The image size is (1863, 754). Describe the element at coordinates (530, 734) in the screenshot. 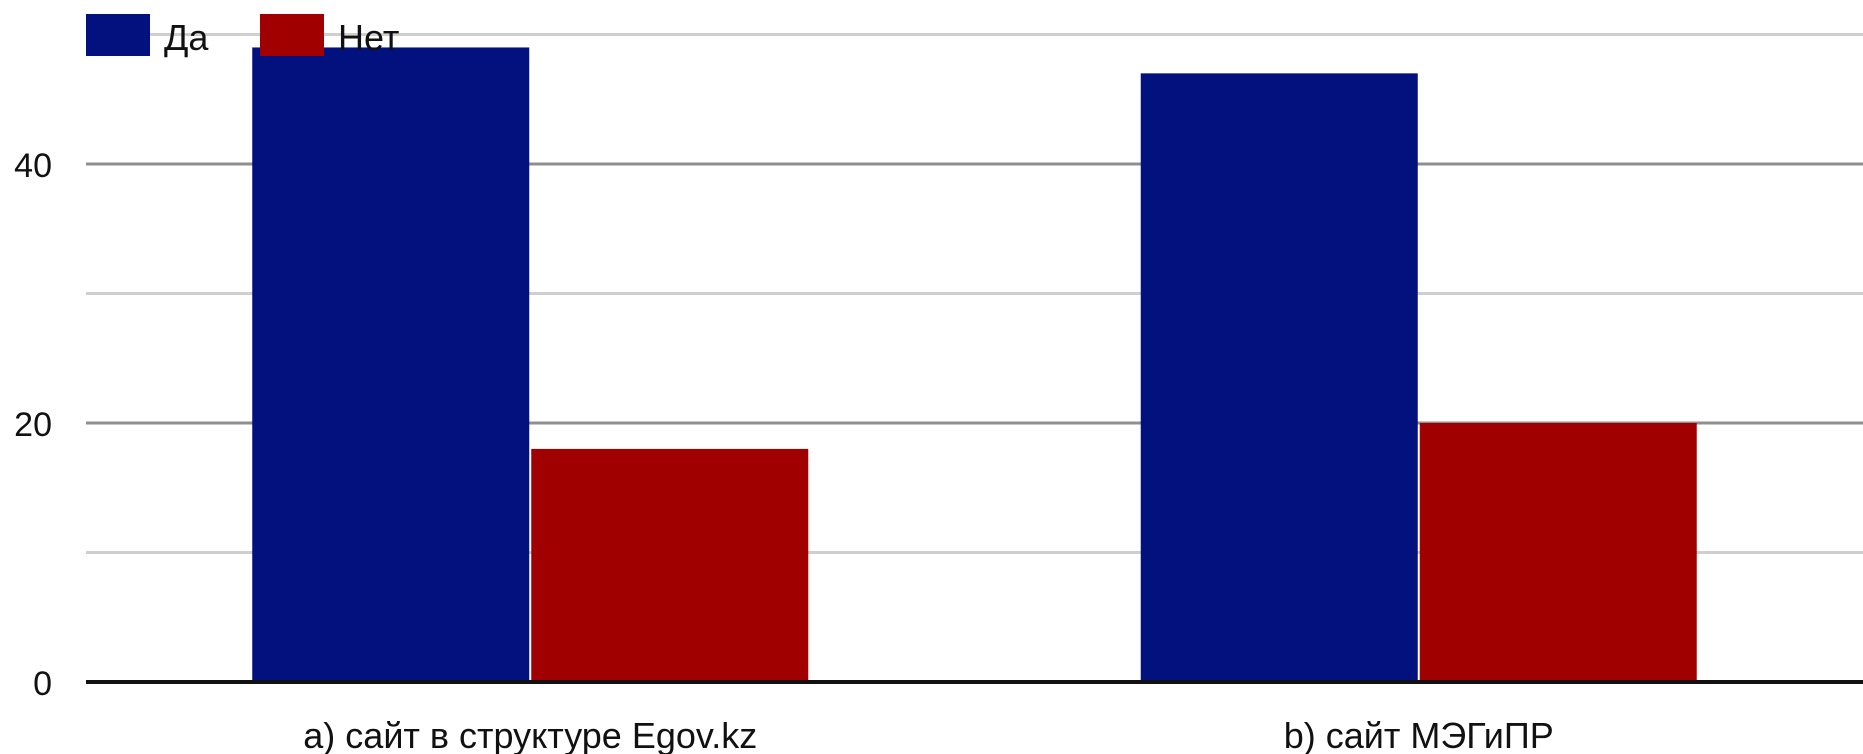

I see `category-label: a) сайт в структуре Egov.kz` at that location.